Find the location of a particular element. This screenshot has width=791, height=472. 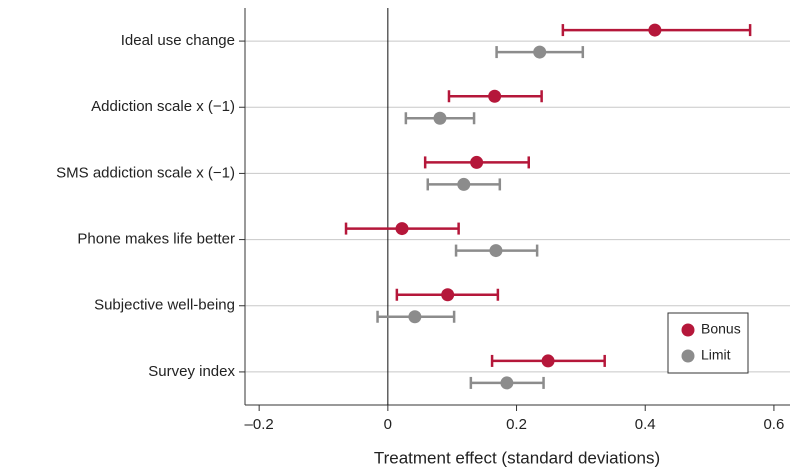

x-tick-label: 0.2 is located at coordinates (516, 424).